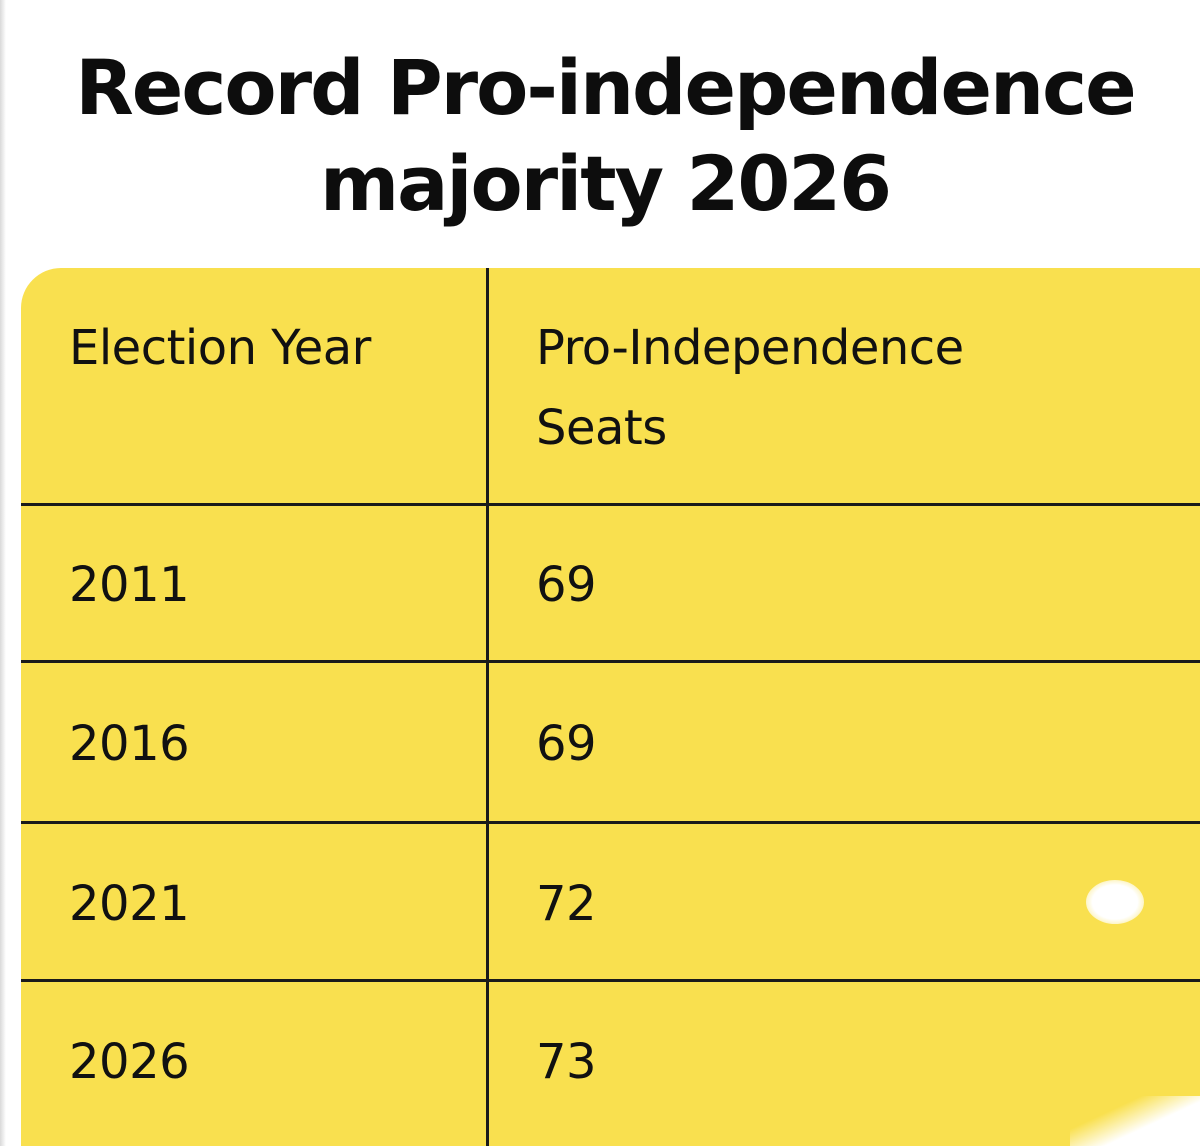 The image size is (1200, 1146). What do you see at coordinates (487, 707) in the screenshot?
I see `column-divider` at bounding box center [487, 707].